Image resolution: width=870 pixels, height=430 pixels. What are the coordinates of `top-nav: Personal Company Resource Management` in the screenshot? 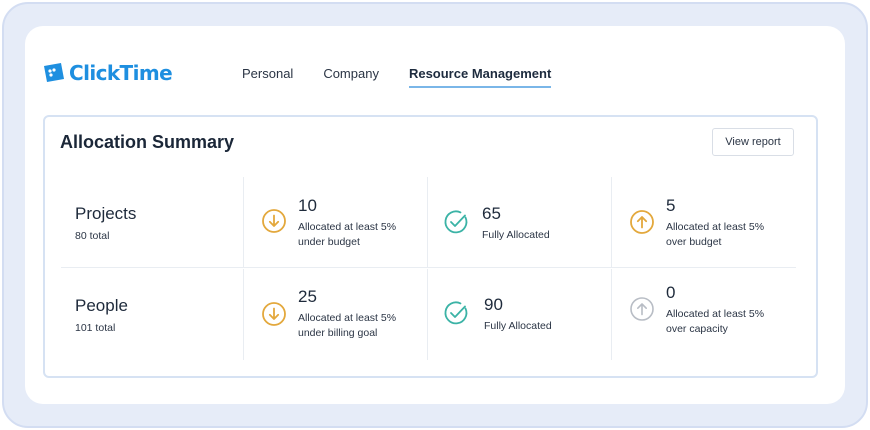 It's located at (411, 77).